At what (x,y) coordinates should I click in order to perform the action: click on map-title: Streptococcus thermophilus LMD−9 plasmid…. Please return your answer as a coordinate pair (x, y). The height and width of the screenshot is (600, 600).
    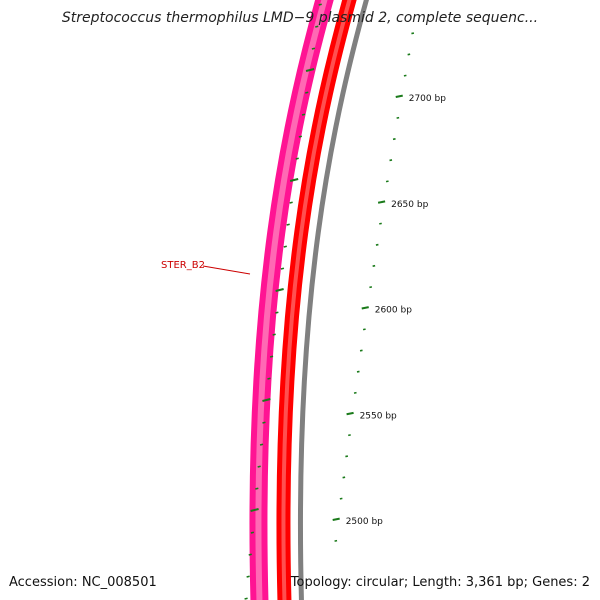
    Looking at the image, I should click on (300, 18).